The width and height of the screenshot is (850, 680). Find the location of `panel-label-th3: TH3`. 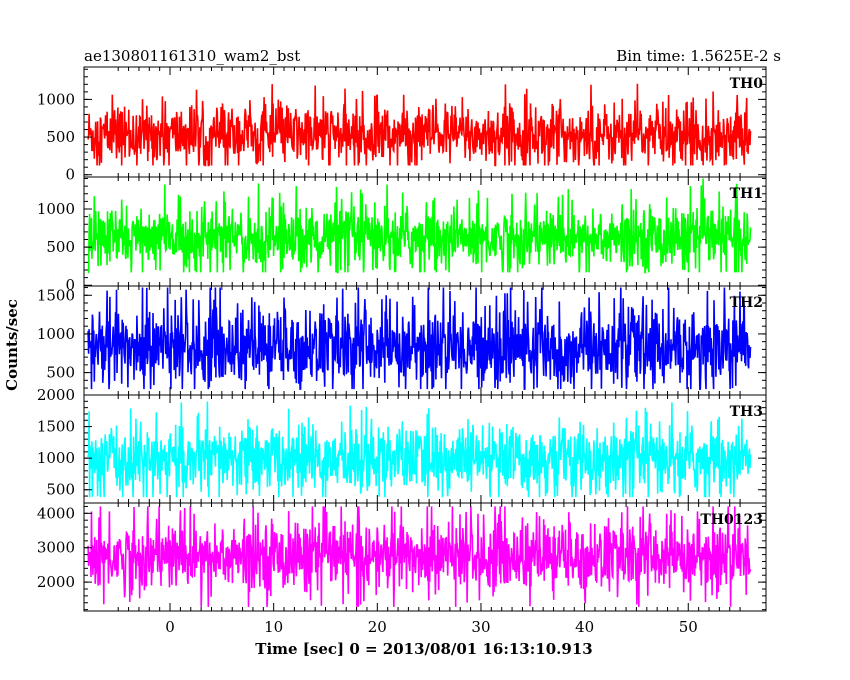

panel-label-th3: TH3 is located at coordinates (746, 412).